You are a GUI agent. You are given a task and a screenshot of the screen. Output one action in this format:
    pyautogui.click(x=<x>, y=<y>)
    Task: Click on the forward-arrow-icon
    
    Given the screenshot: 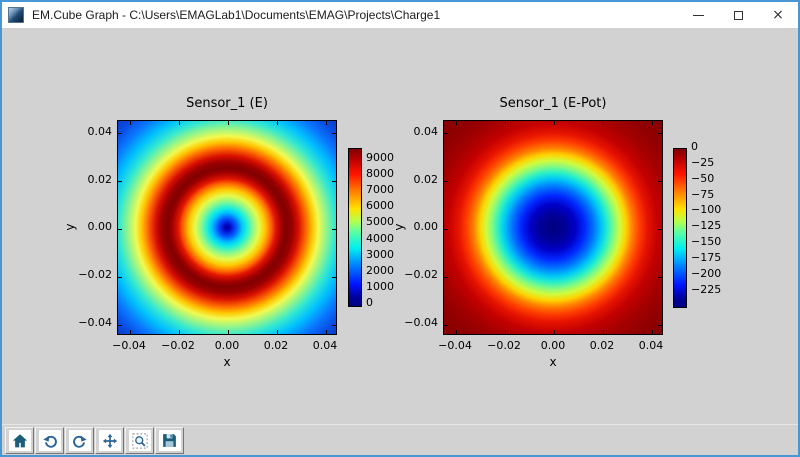 What is the action you would take?
    pyautogui.click(x=79, y=440)
    